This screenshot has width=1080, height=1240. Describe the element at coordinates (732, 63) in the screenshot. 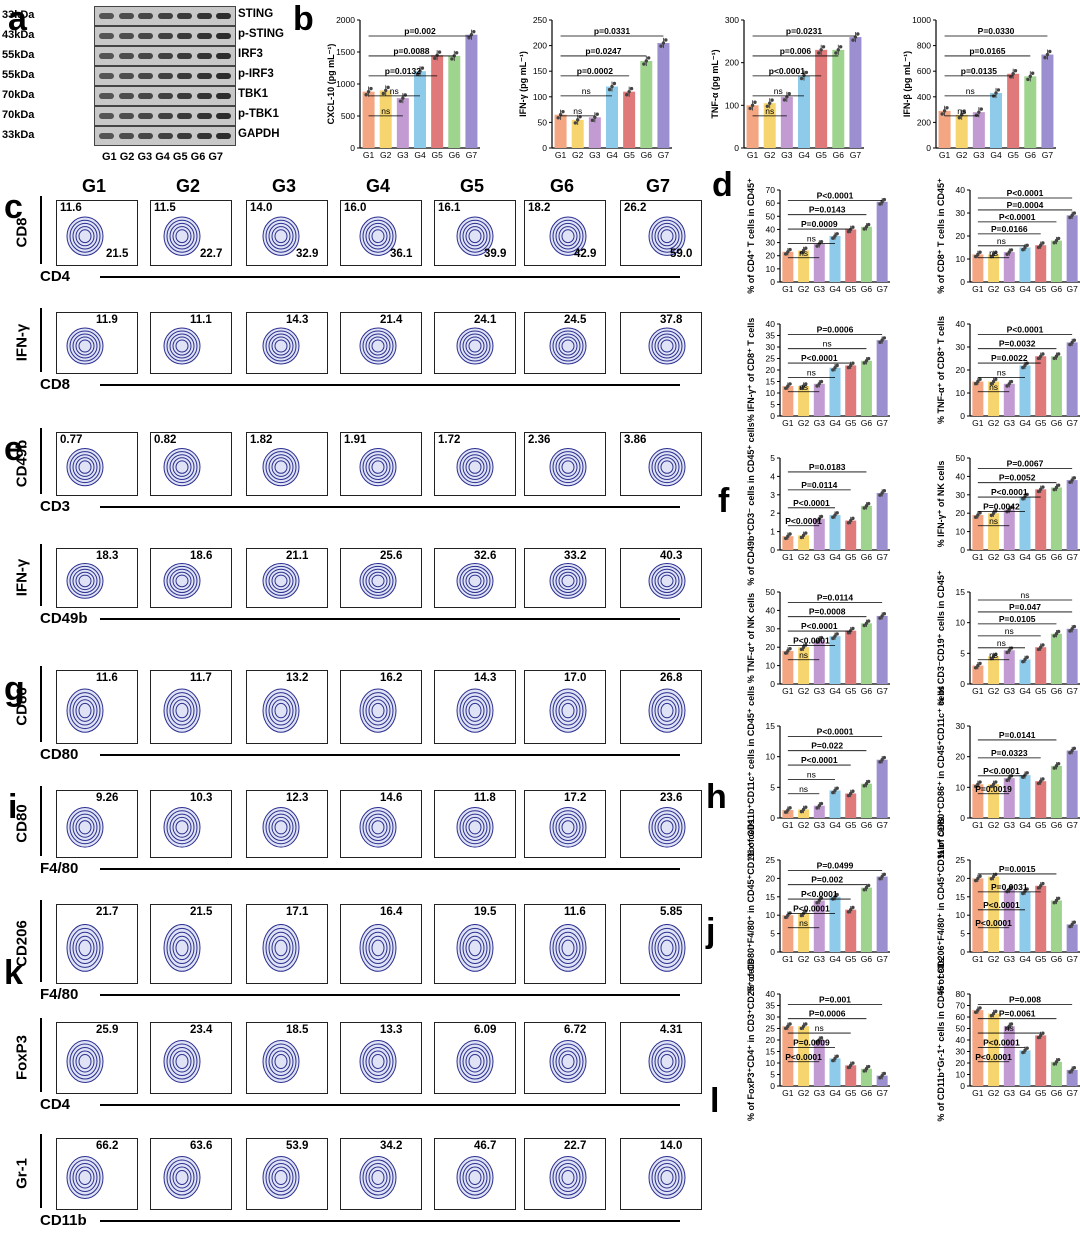

I see `y-tick-label: 200` at that location.